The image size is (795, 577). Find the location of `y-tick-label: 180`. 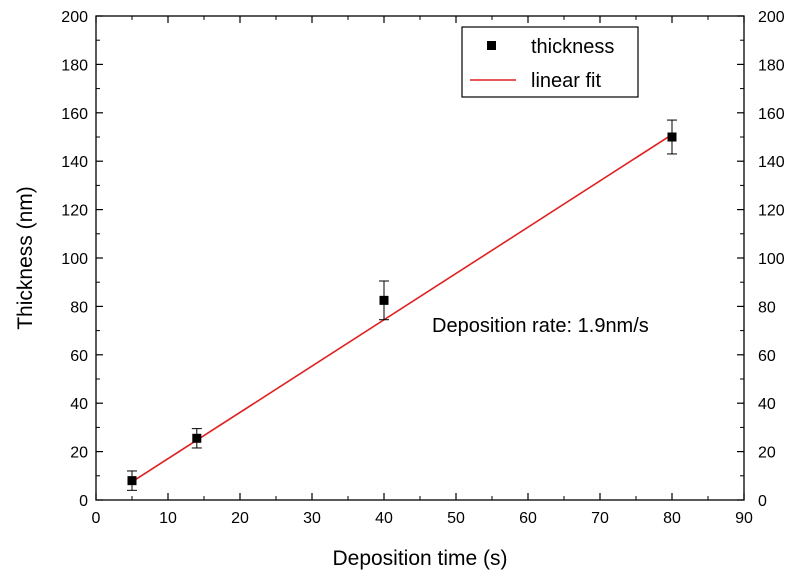

y-tick-label: 180 is located at coordinates (74, 65).